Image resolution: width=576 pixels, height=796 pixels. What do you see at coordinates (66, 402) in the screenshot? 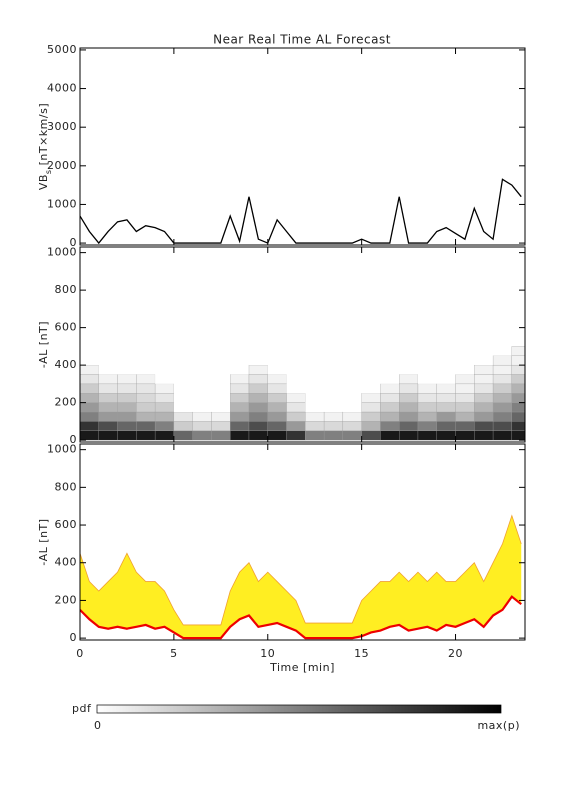
I see `y-tick-label: 200` at bounding box center [66, 402].